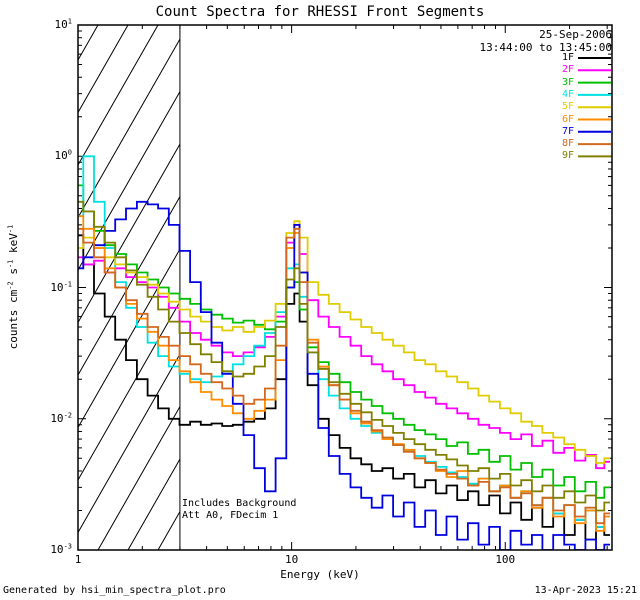 Image resolution: width=640 pixels, height=600 pixels. Describe the element at coordinates (575, 34) in the screenshot. I see `observation-date: 25-Sep-2006` at that location.